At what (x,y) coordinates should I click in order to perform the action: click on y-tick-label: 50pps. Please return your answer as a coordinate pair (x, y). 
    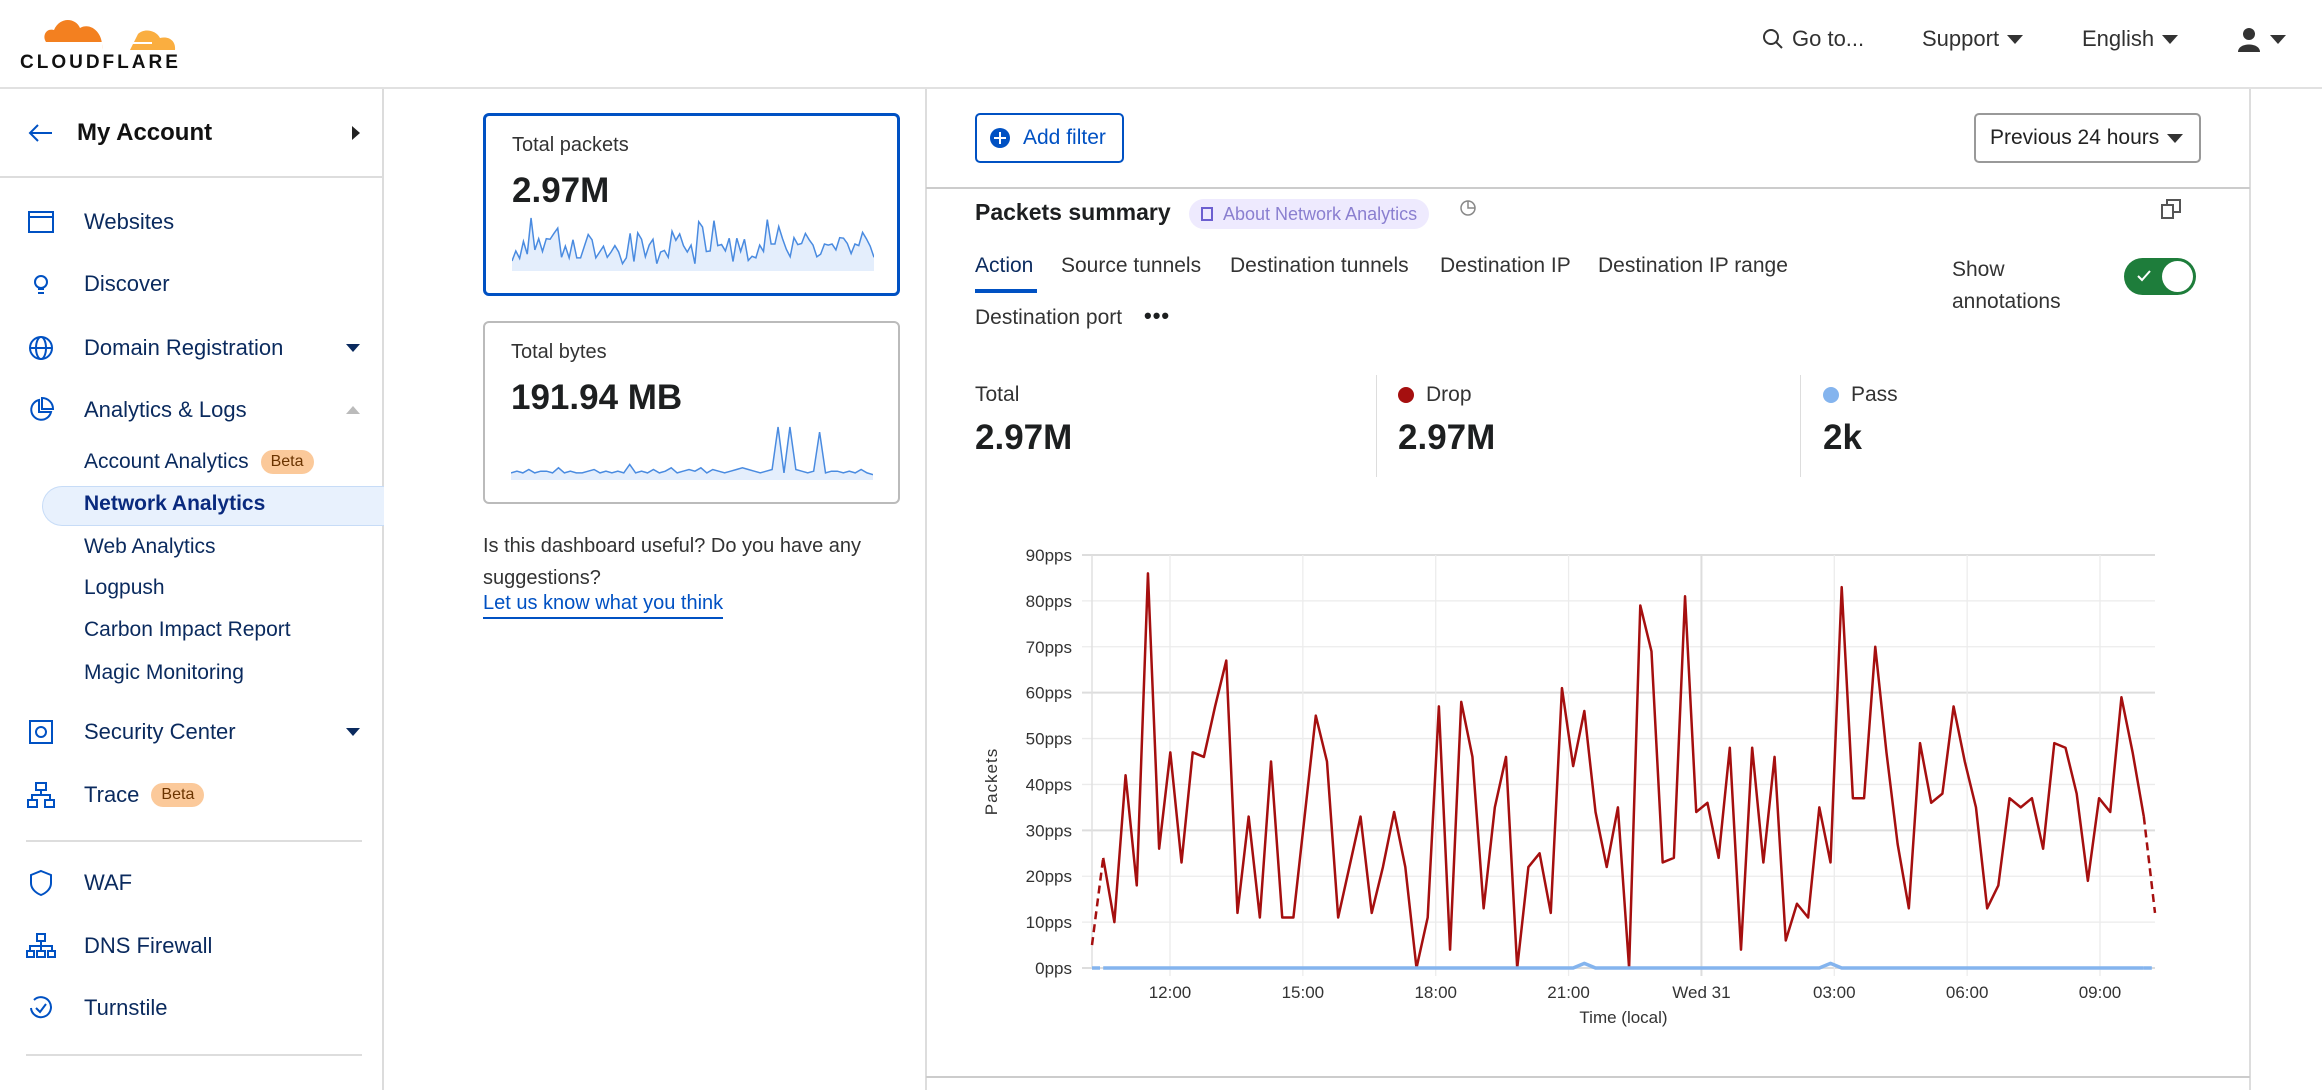
    Looking at the image, I should click on (1049, 739).